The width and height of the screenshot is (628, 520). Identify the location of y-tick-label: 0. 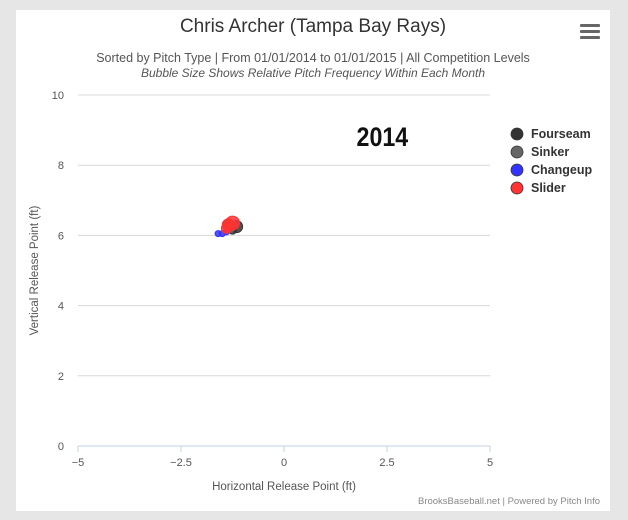
(61, 447).